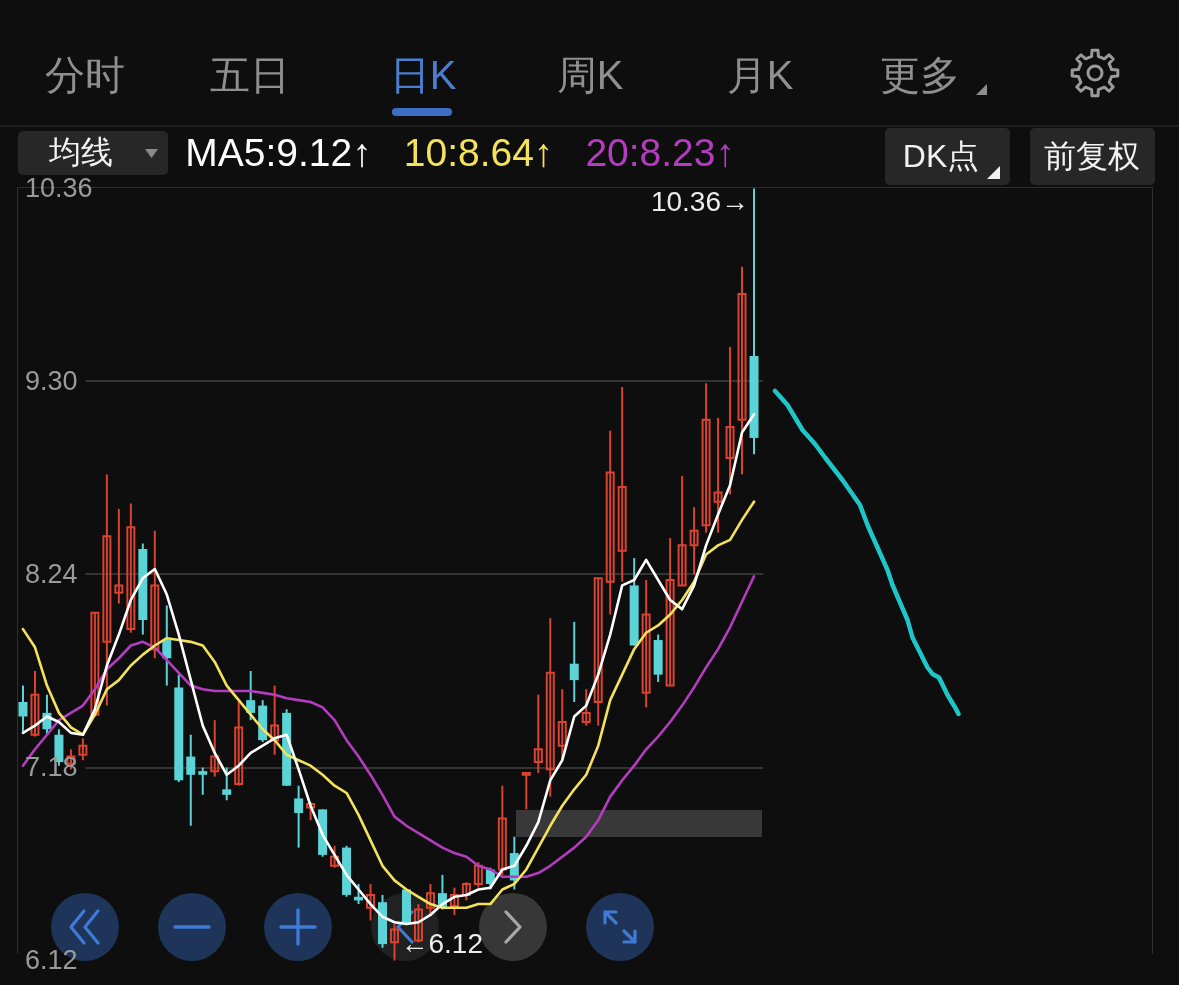 This screenshot has width=1179, height=985. Describe the element at coordinates (660, 153) in the screenshot. I see `text: 20:8.23↑` at that location.